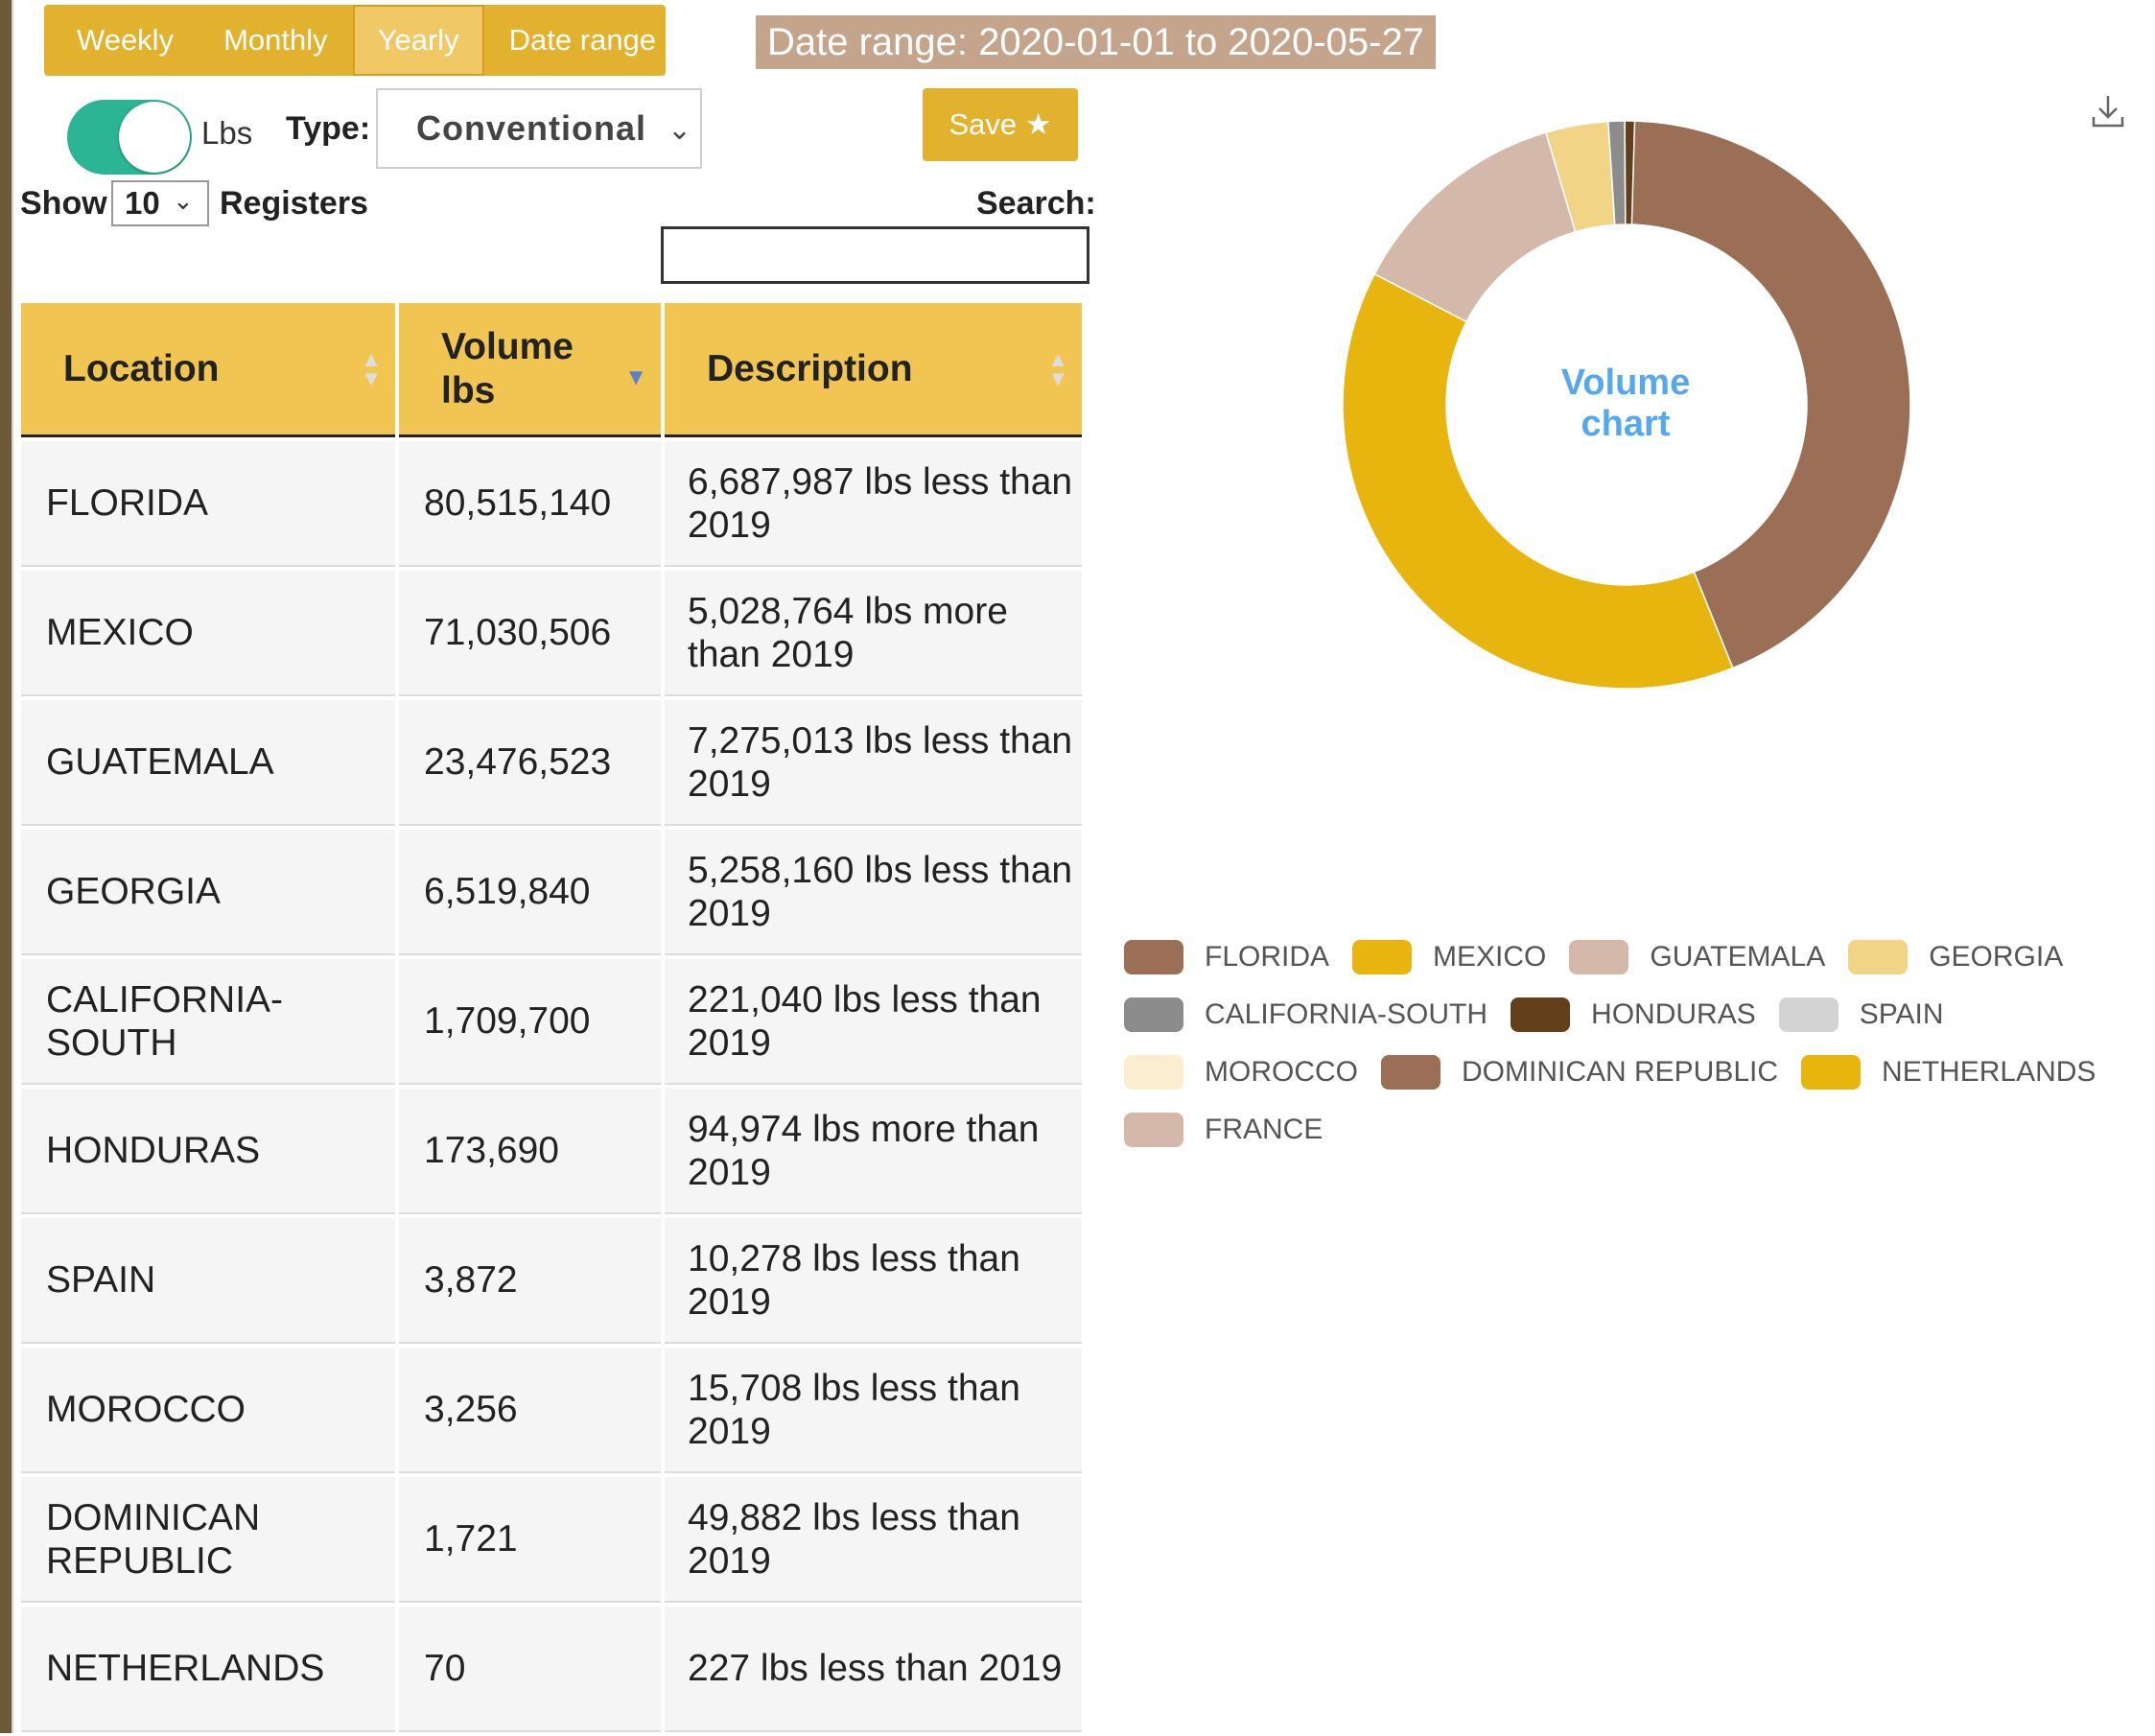 This screenshot has width=2155, height=1736. What do you see at coordinates (873, 1022) in the screenshot?
I see `cell-description: 221,040 lbs less than 2019` at bounding box center [873, 1022].